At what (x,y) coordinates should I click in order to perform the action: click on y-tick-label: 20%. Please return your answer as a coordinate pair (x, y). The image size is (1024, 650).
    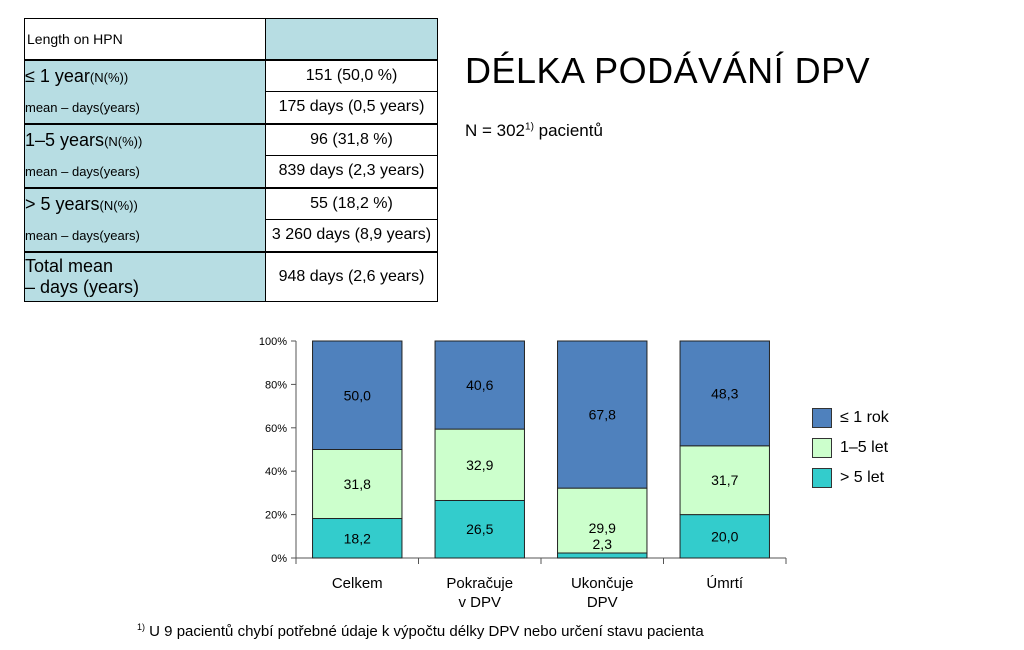
    Looking at the image, I should click on (276, 516).